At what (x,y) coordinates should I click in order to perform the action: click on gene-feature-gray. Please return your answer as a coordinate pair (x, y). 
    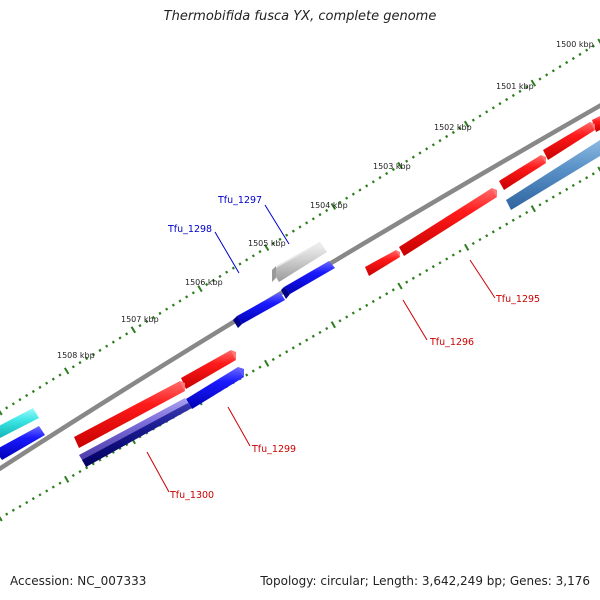
    Looking at the image, I should click on (299, 262).